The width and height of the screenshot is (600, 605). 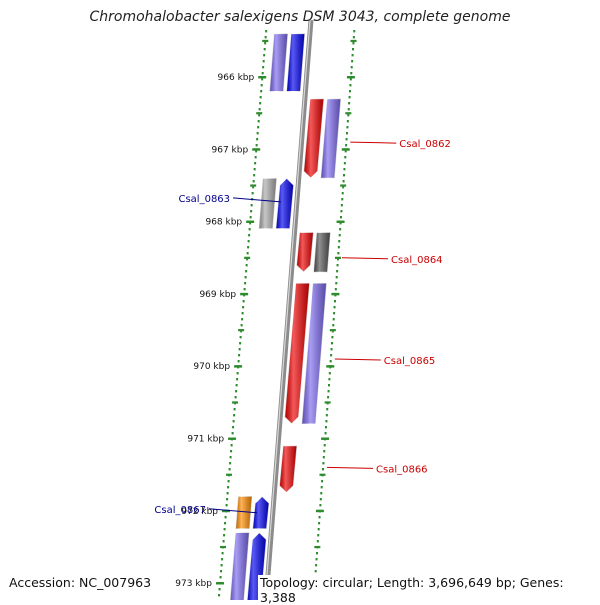 What do you see at coordinates (80, 582) in the screenshot?
I see `accession-label: Accession: NC_007963` at bounding box center [80, 582].